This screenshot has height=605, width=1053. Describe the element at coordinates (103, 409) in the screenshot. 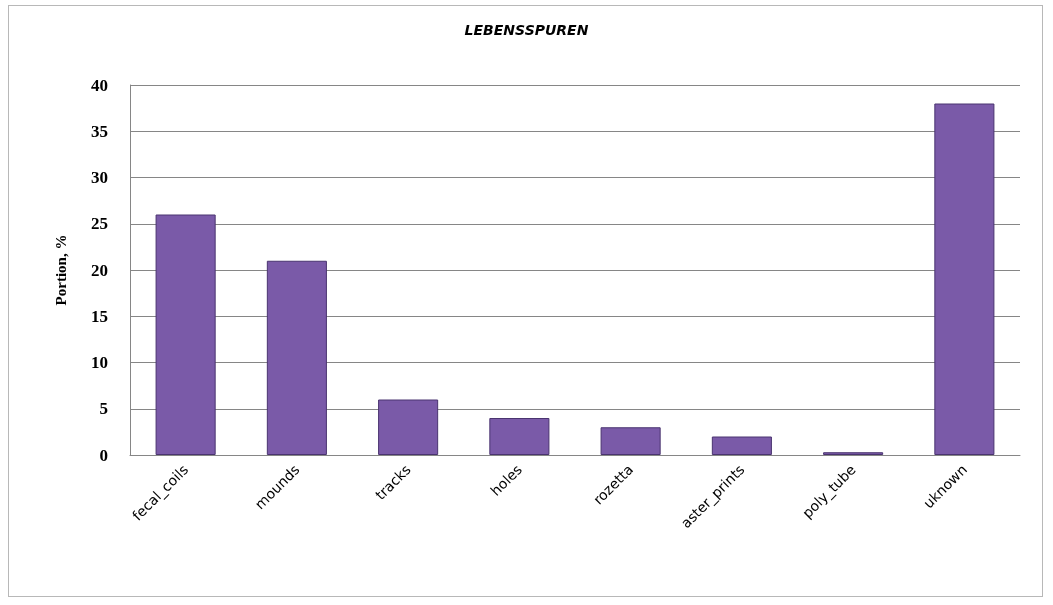

I see `y-tick-label: 5` at that location.